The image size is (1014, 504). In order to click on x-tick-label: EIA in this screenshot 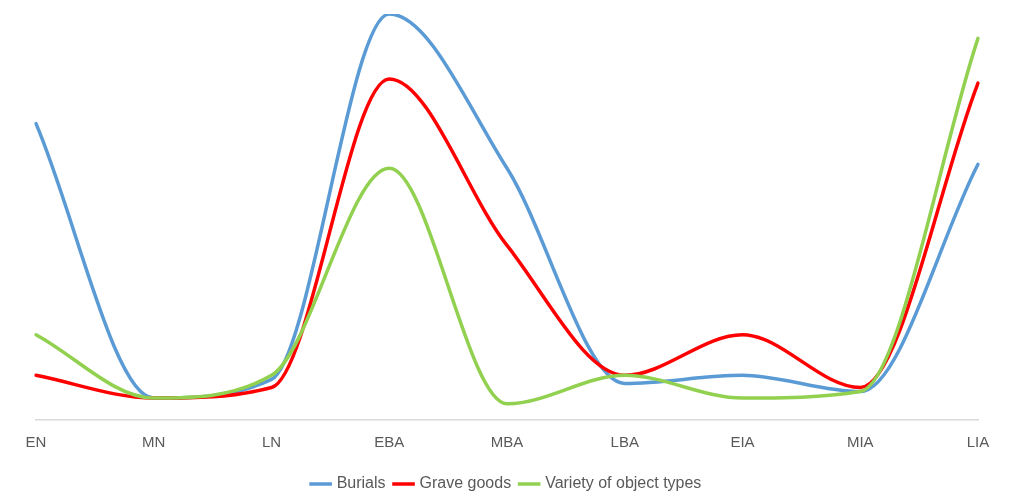, I will do `click(742, 442)`.